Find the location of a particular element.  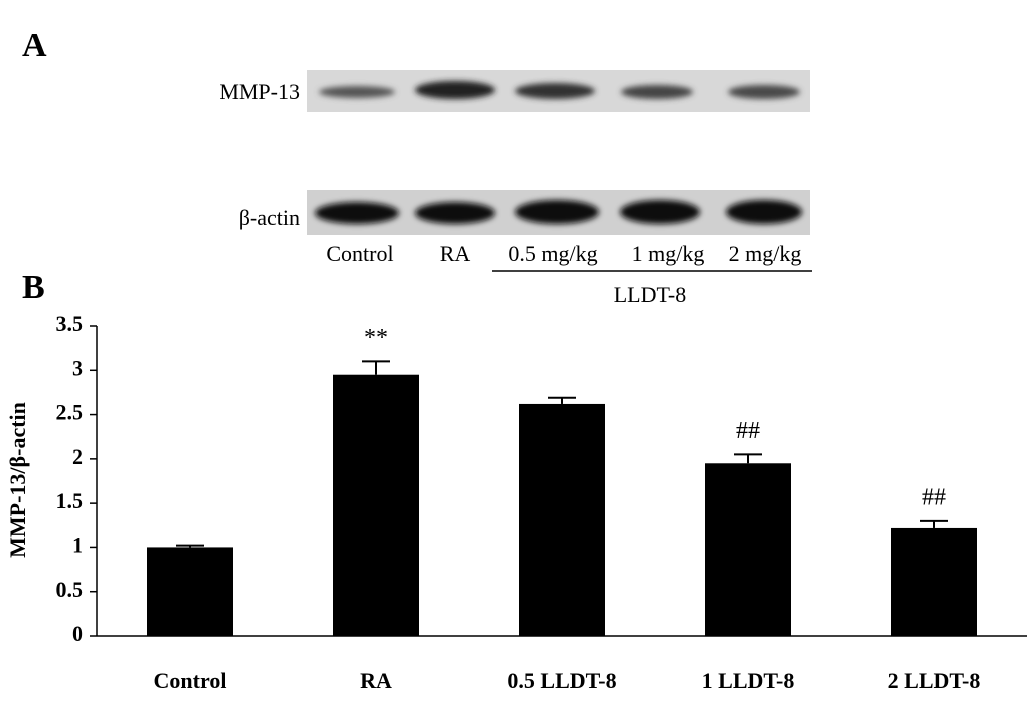

blot-actin is located at coordinates (558, 212).